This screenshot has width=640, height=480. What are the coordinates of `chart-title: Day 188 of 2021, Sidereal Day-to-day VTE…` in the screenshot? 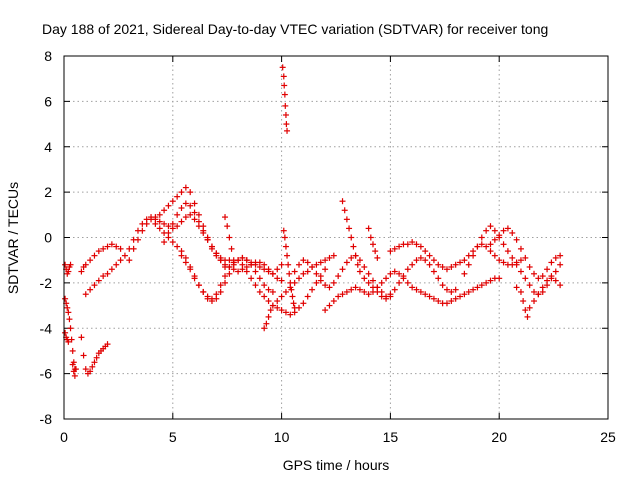 It's located at (295, 29).